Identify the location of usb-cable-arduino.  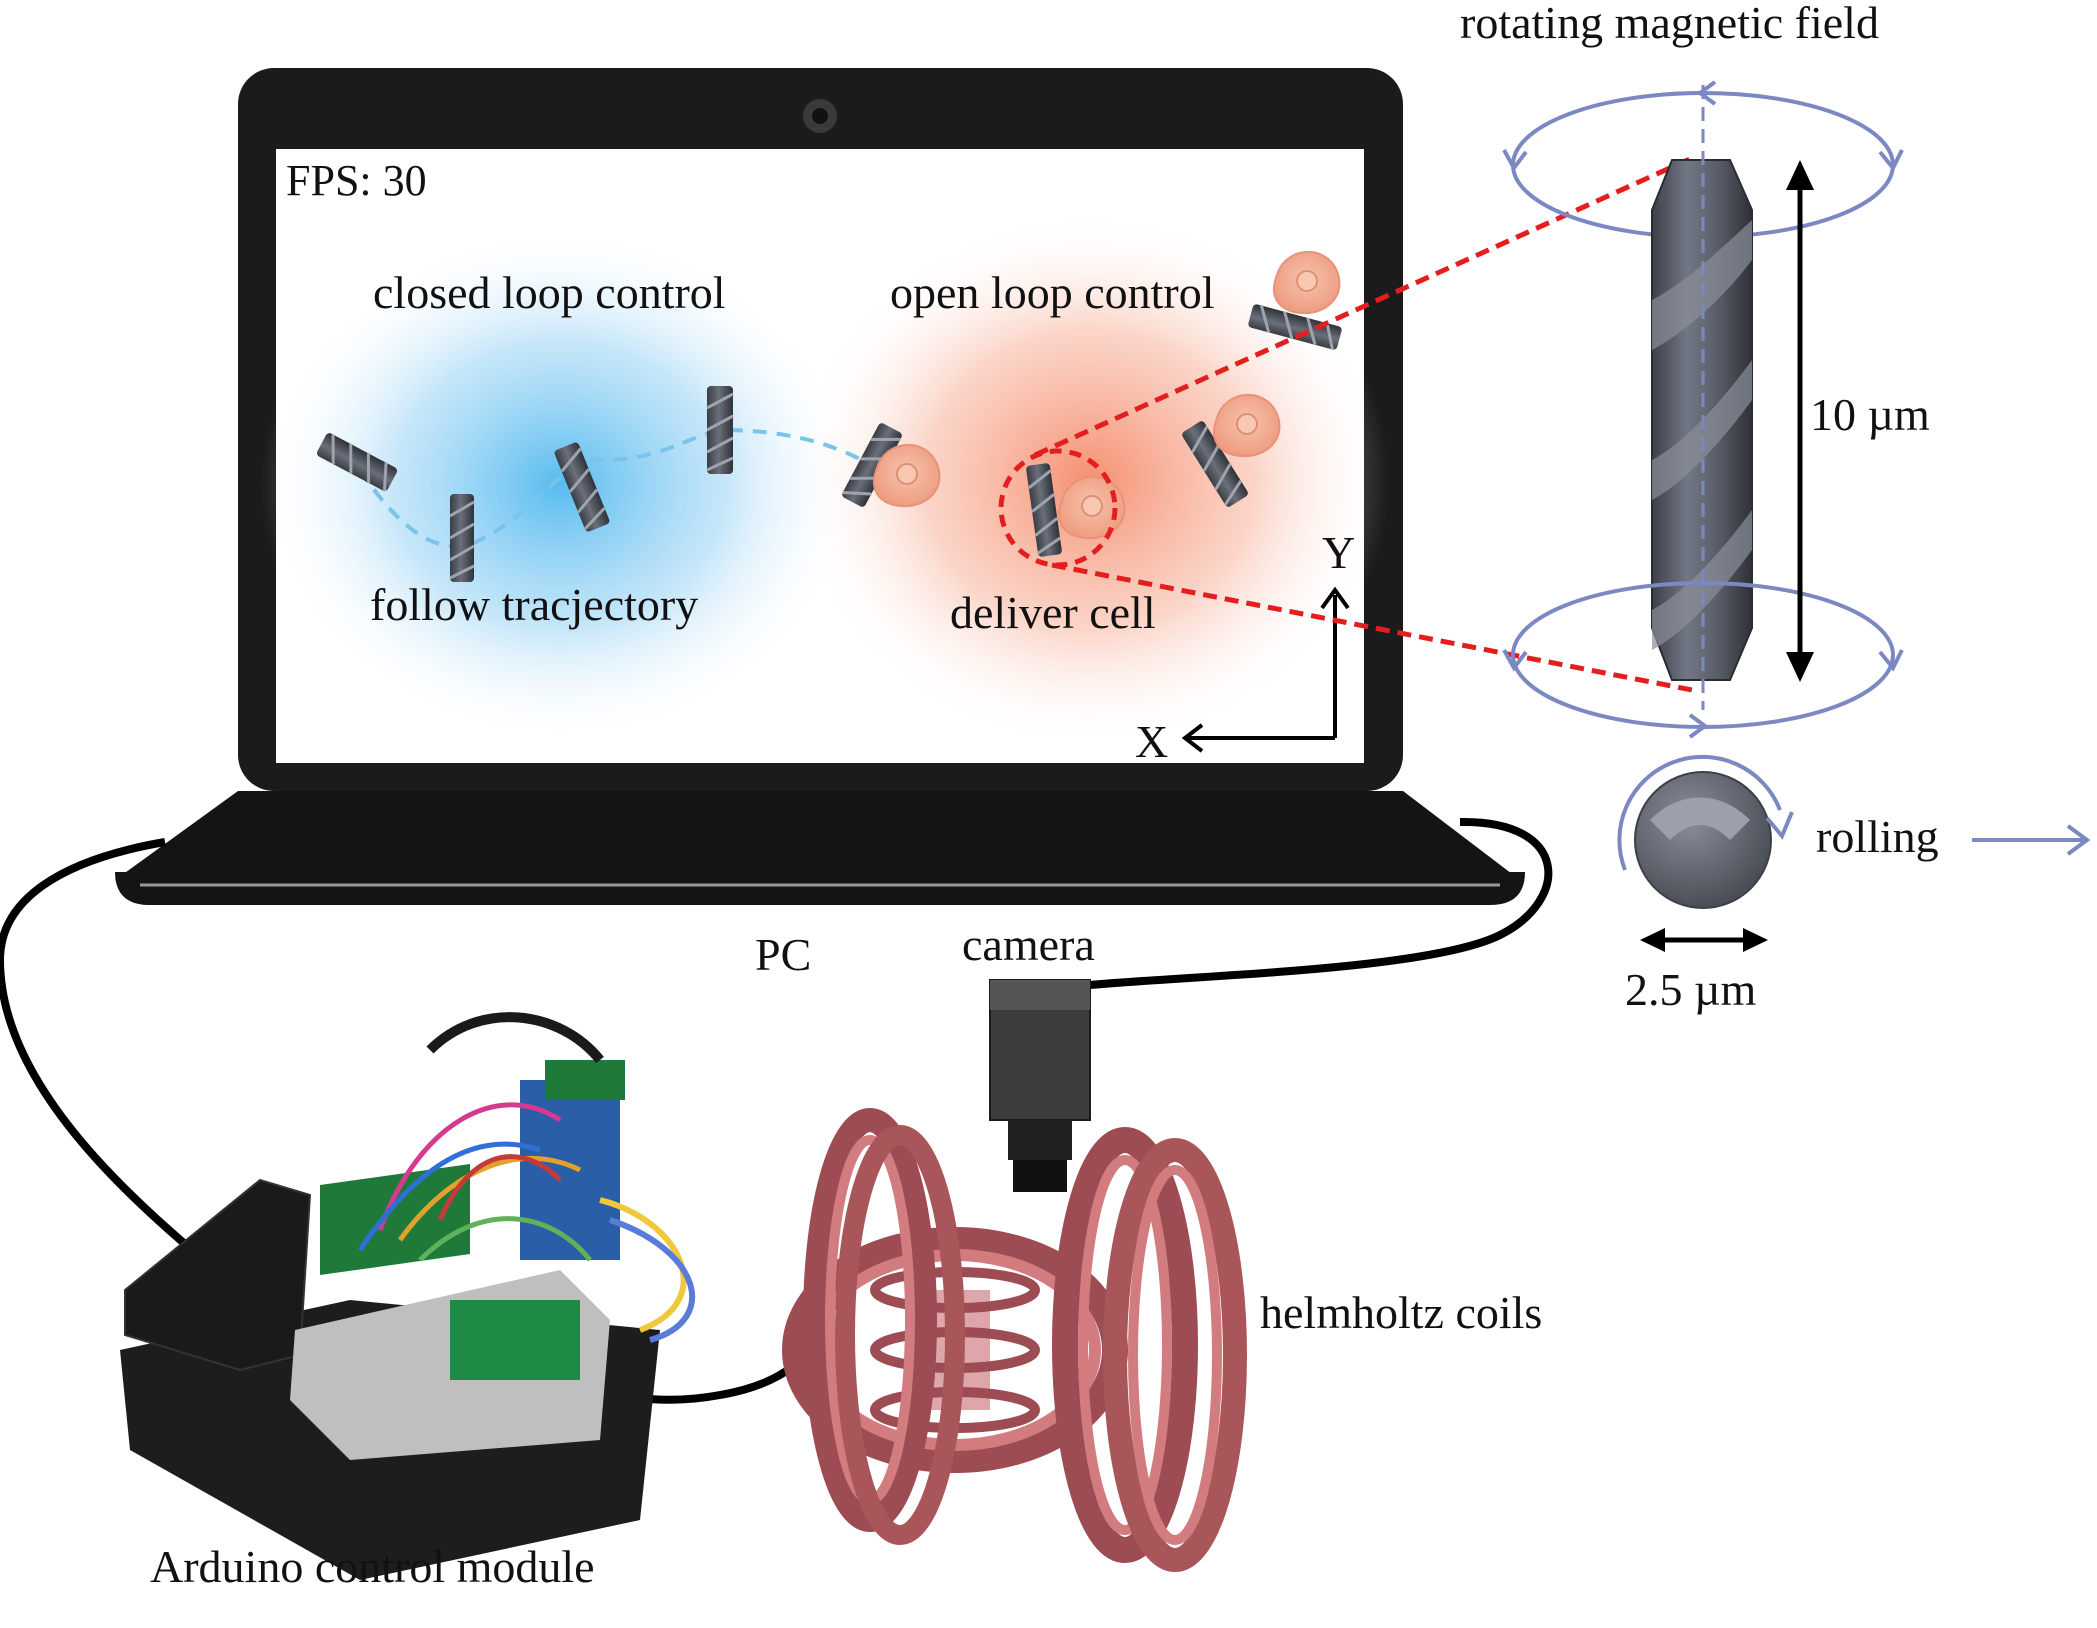
(141, 1081).